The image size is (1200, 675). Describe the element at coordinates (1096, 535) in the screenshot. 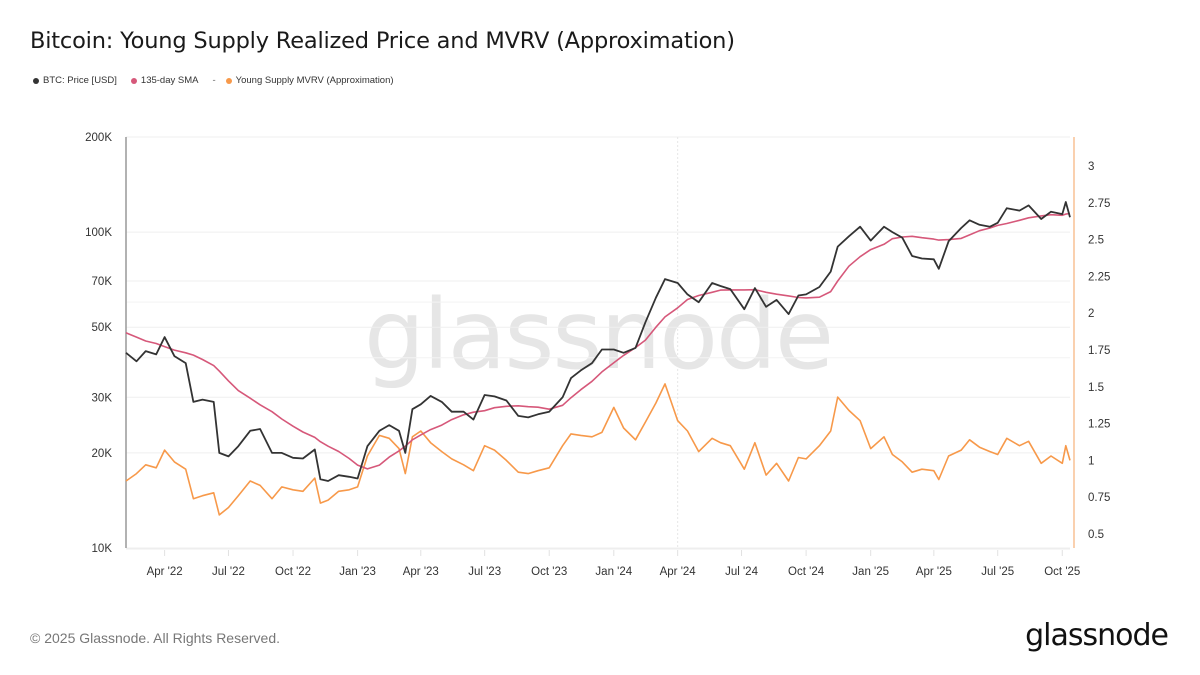

I see `right-tick-label: 0.5` at that location.